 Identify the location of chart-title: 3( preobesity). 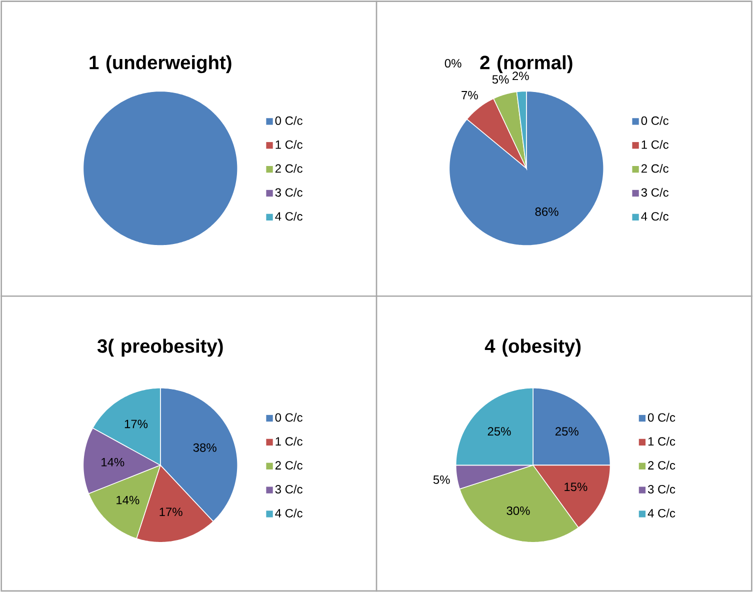
(160, 347).